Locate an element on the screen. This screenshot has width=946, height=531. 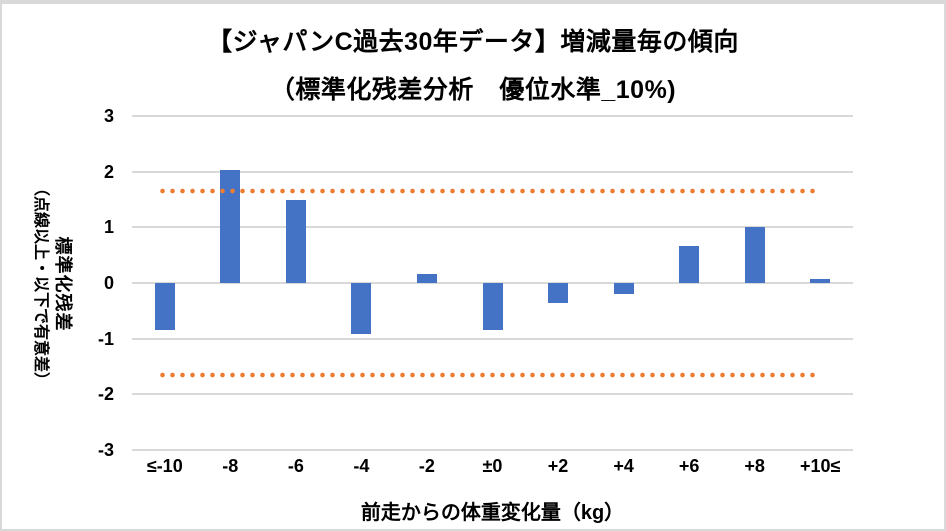
x-tick-label-+8: +8 is located at coordinates (754, 466).